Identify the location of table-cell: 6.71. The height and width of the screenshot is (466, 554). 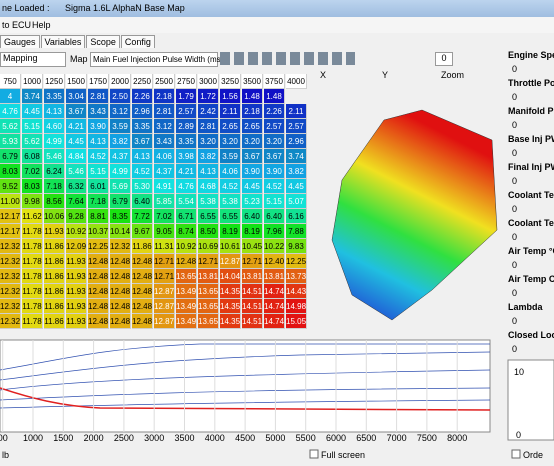
(186, 216).